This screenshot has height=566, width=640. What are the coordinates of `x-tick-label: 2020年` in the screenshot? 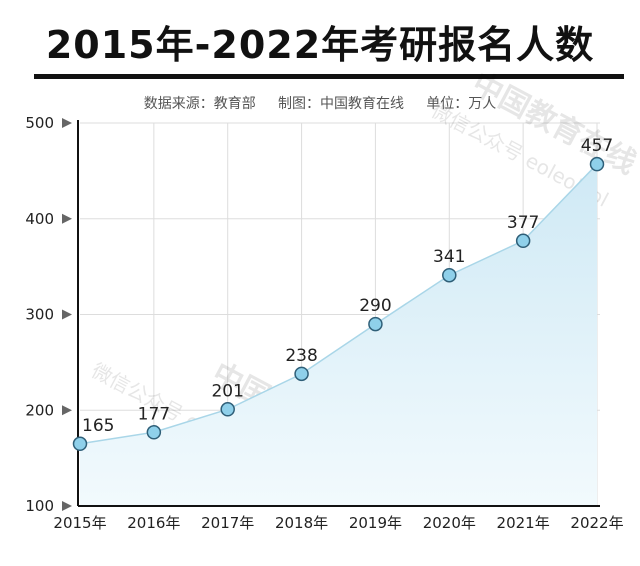 It's located at (449, 523).